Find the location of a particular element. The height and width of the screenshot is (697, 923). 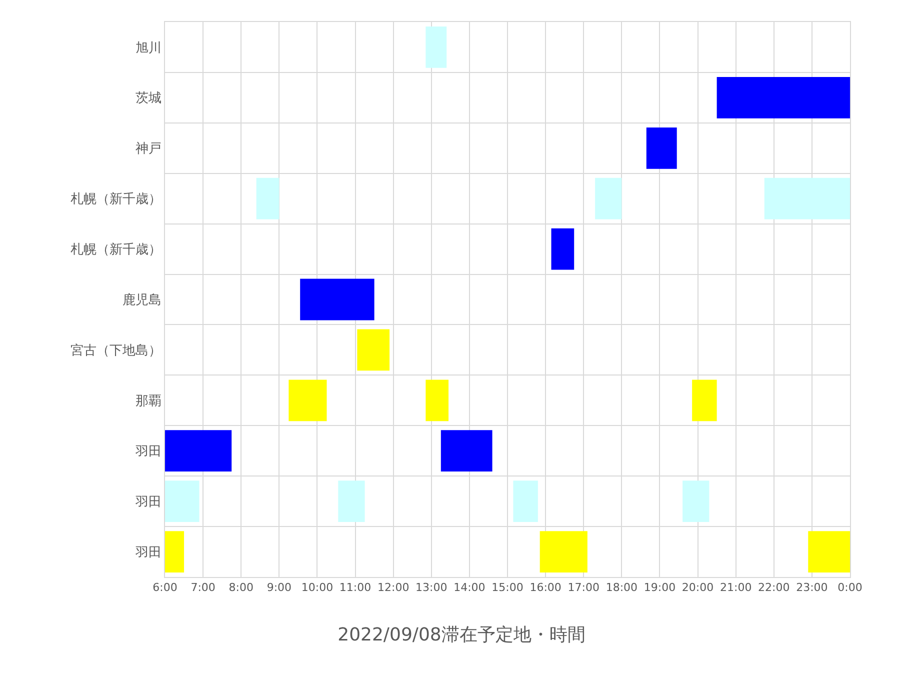

x-tick-label: 6:00 is located at coordinates (165, 587).